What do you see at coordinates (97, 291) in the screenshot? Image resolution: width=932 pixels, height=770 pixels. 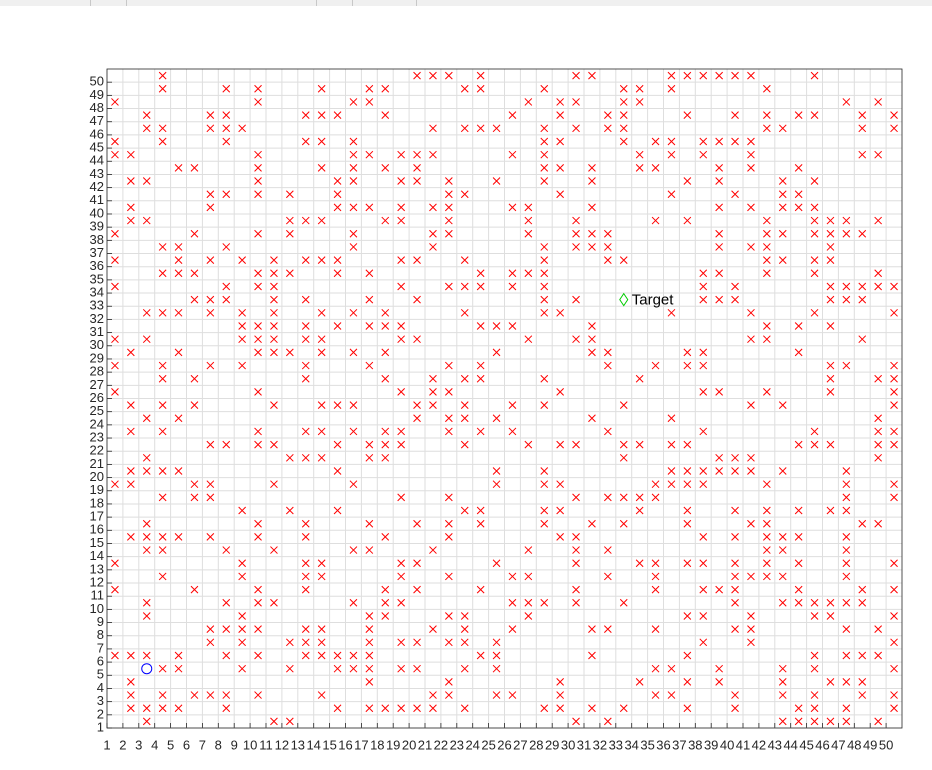 I see `y-tick-label: 34` at bounding box center [97, 291].